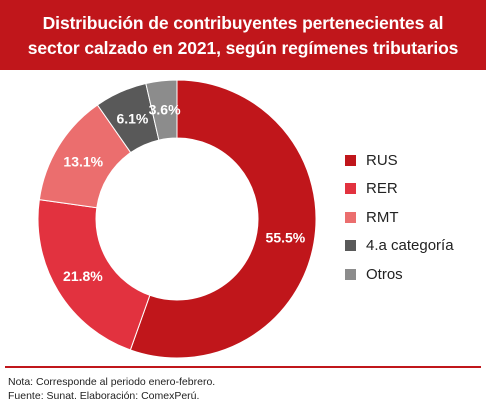  What do you see at coordinates (350, 246) in the screenshot?
I see `legend-swatch-4a-categoria` at bounding box center [350, 246].